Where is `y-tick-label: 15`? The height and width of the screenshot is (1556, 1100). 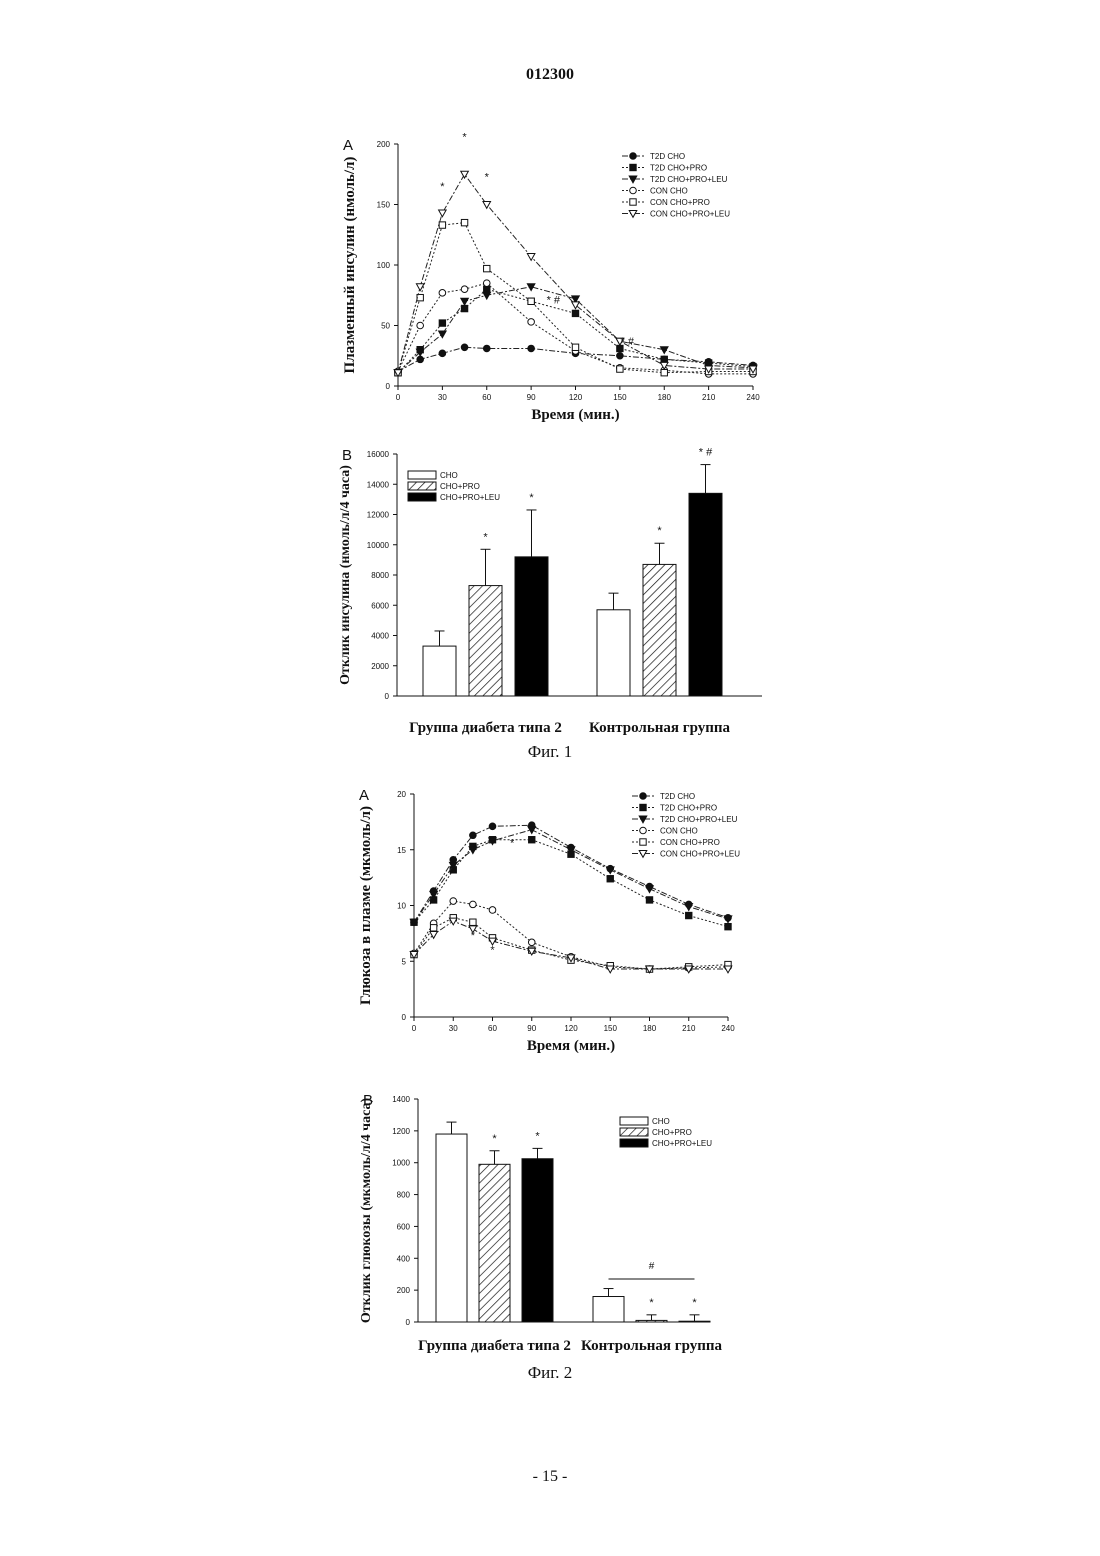 y-tick-label: 15 is located at coordinates (401, 850).